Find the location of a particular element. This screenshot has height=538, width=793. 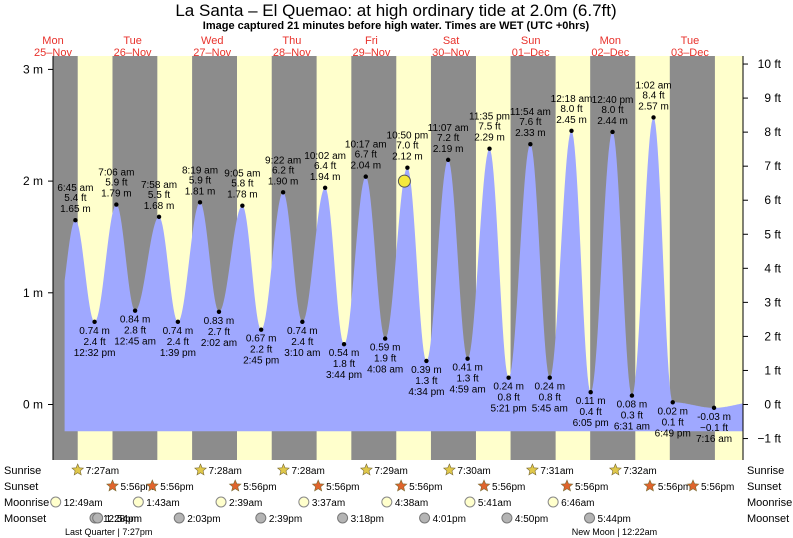

right-axis-tick-label: 9 ft is located at coordinates (772, 98).